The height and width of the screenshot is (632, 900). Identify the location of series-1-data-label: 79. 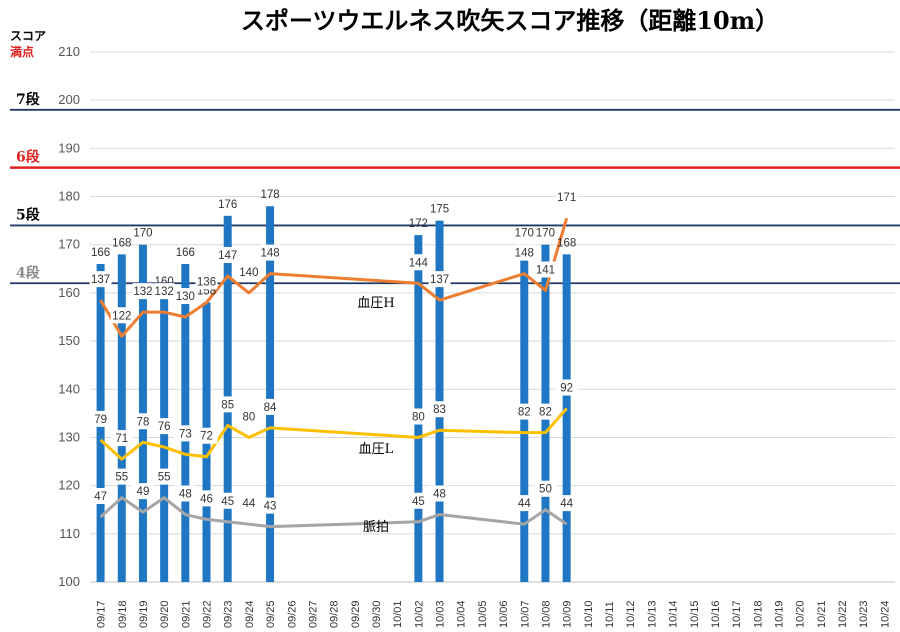
(100, 420).